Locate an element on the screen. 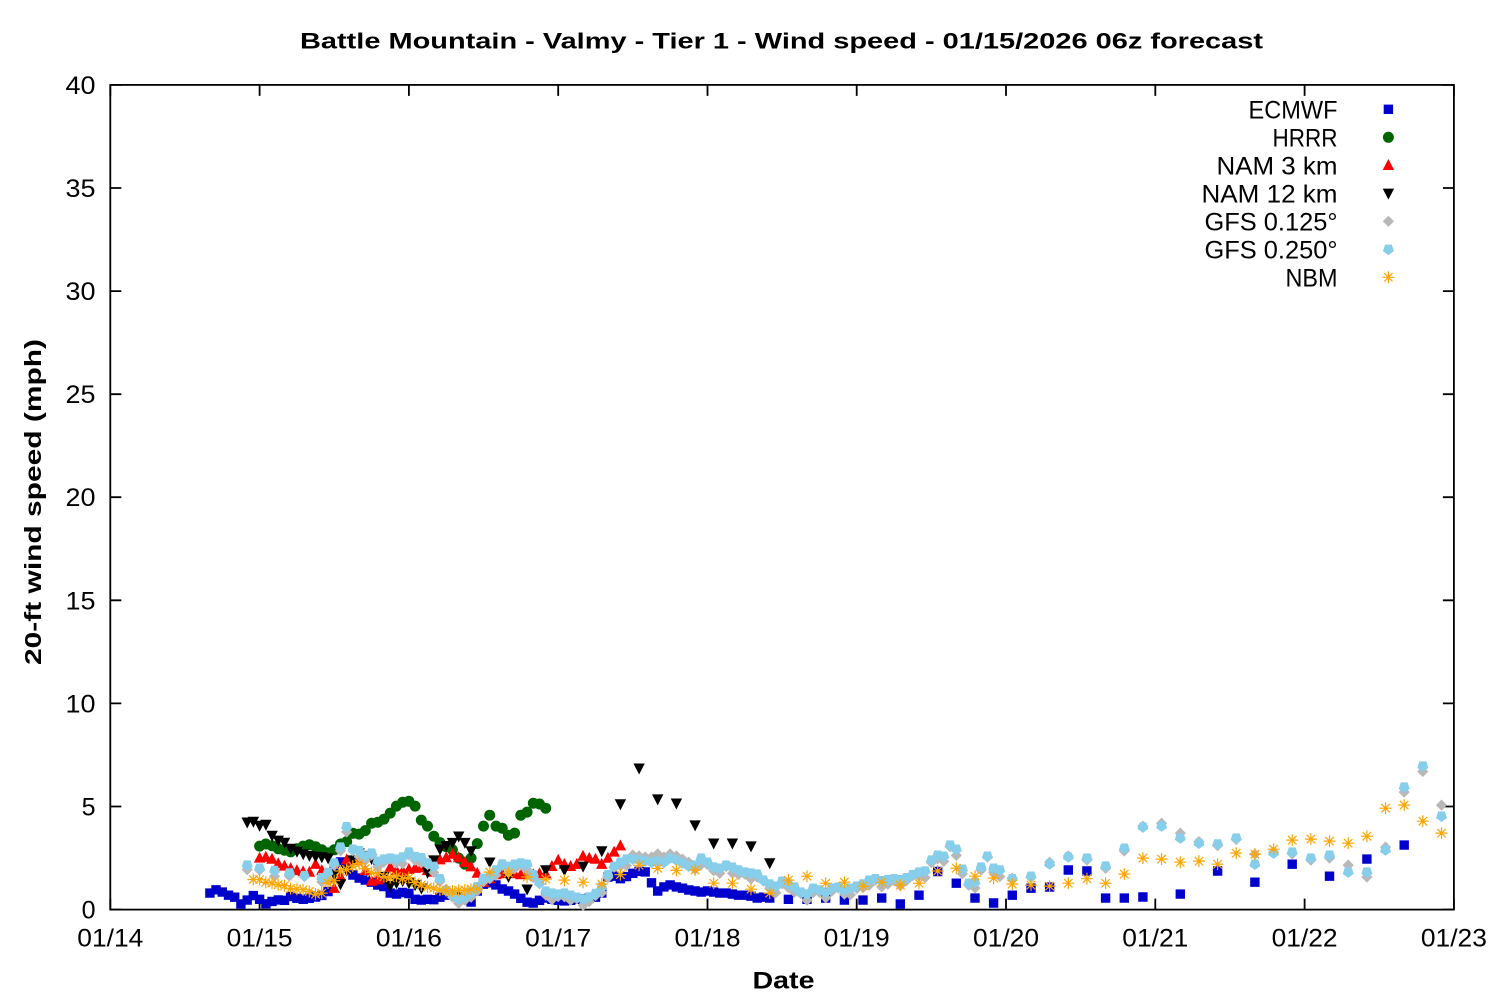 This screenshot has height=1000, width=1500. svg-text: 35 is located at coordinates (81, 189).